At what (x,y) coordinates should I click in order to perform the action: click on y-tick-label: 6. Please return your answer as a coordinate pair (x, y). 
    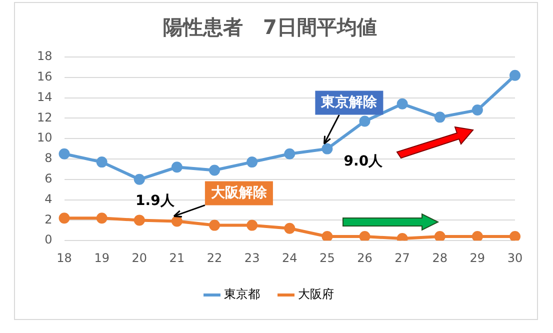
    Looking at the image, I should click on (48, 179).